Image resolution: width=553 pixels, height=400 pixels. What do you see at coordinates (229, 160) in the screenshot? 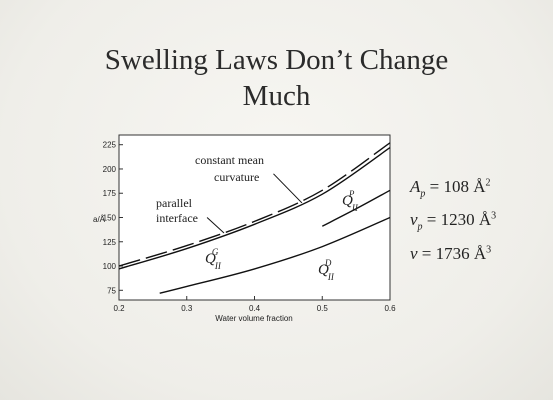
I see `annotation-constant-mean-line1: constant mean` at bounding box center [229, 160].